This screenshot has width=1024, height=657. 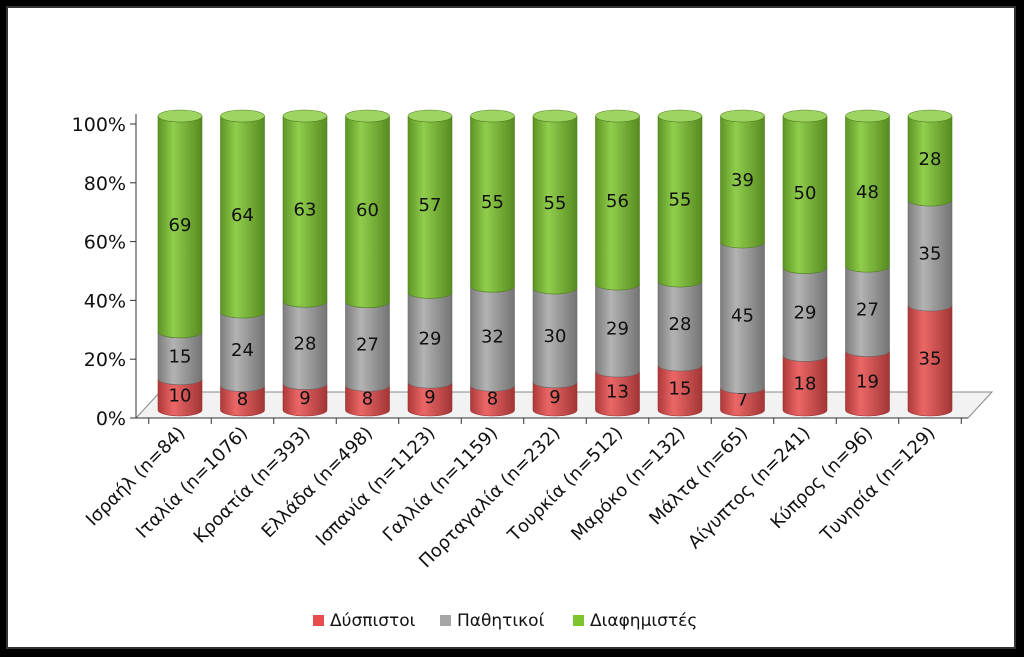 I want to click on legend-label: Διαφημιστές, so click(x=643, y=621).